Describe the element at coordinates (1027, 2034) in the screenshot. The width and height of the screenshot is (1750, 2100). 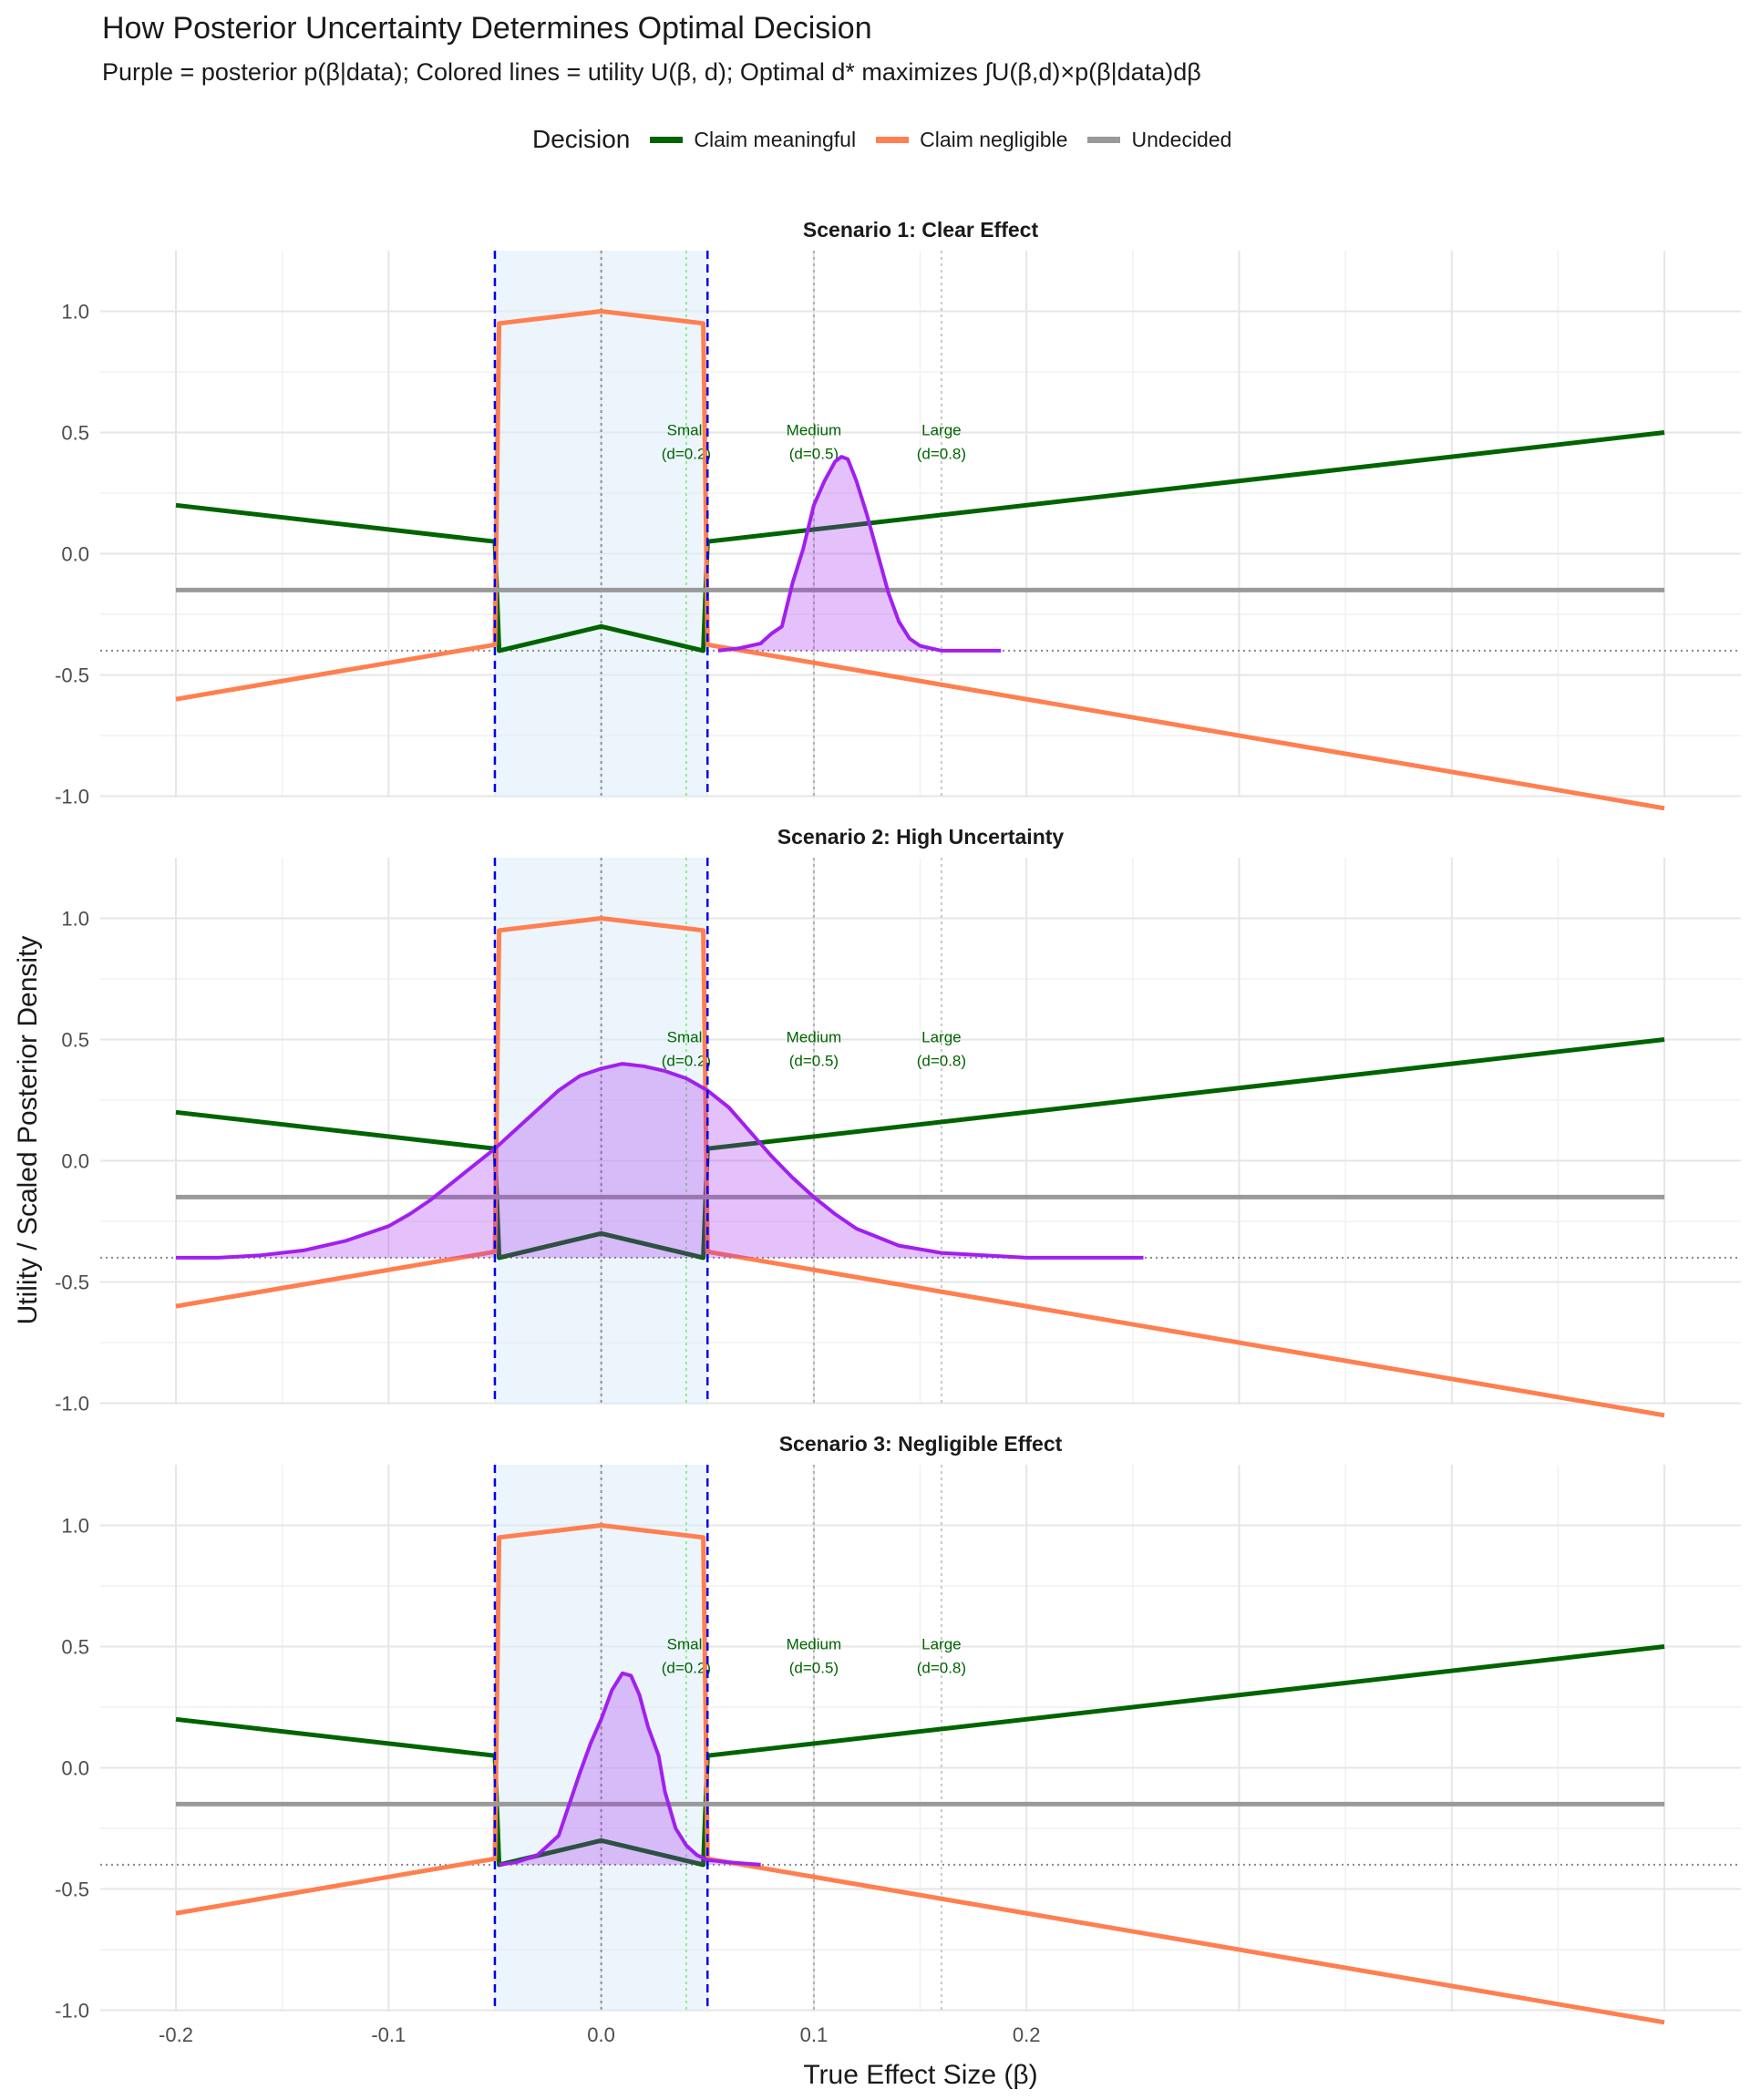
I see `x-tick-label: 0.2` at that location.